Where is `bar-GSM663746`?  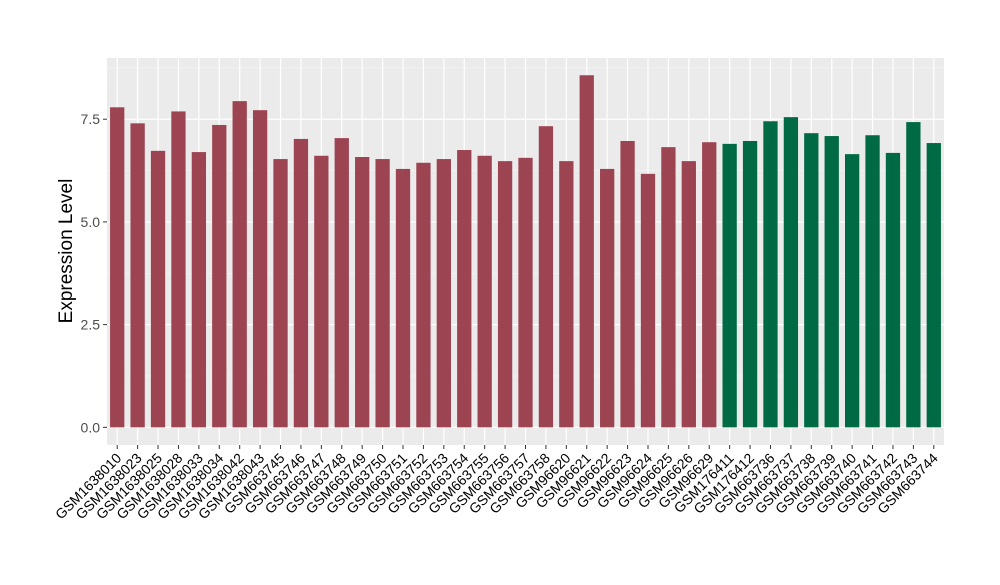
bar-GSM663746 is located at coordinates (301, 283).